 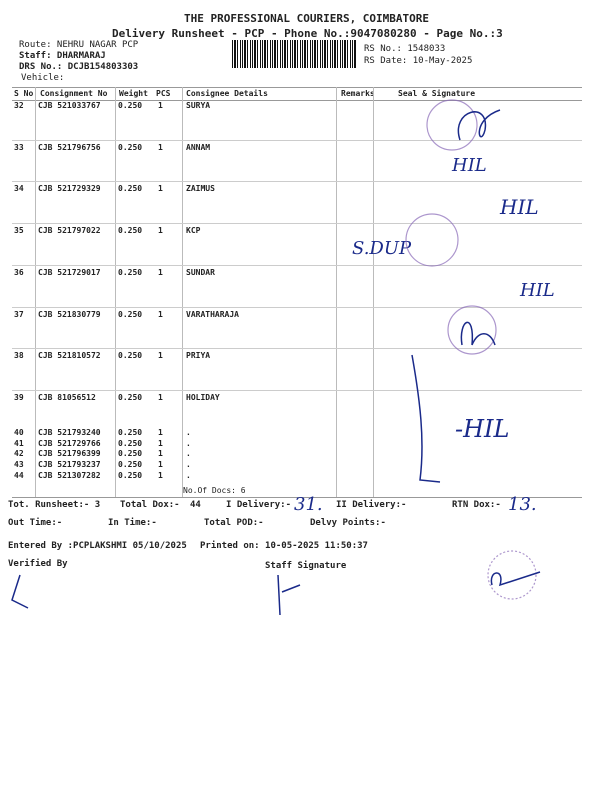 What do you see at coordinates (69, 443) in the screenshot?
I see `cell-consignment: CJB 521729766` at bounding box center [69, 443].